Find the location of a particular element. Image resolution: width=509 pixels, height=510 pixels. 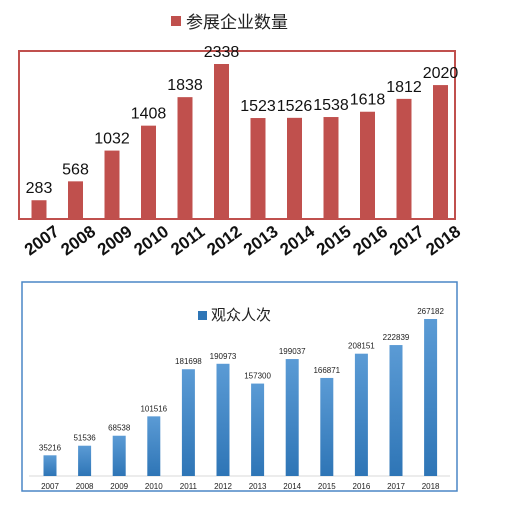

visitor-value-label-2016: 208151 is located at coordinates (361, 346).